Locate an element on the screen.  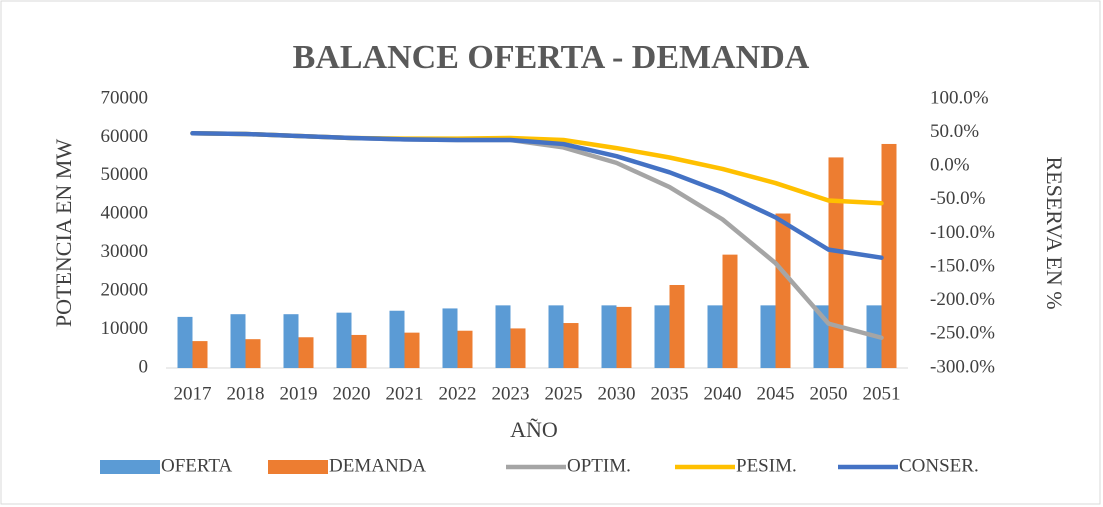
x-tick-label: 2022 is located at coordinates (458, 393).